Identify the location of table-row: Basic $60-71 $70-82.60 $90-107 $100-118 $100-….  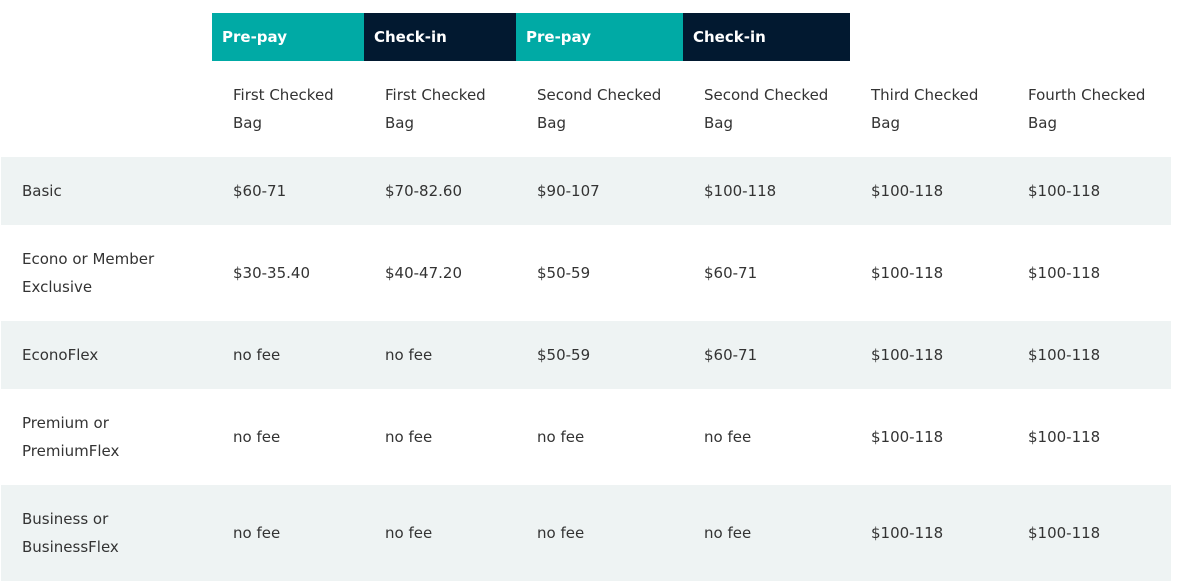
(586, 191).